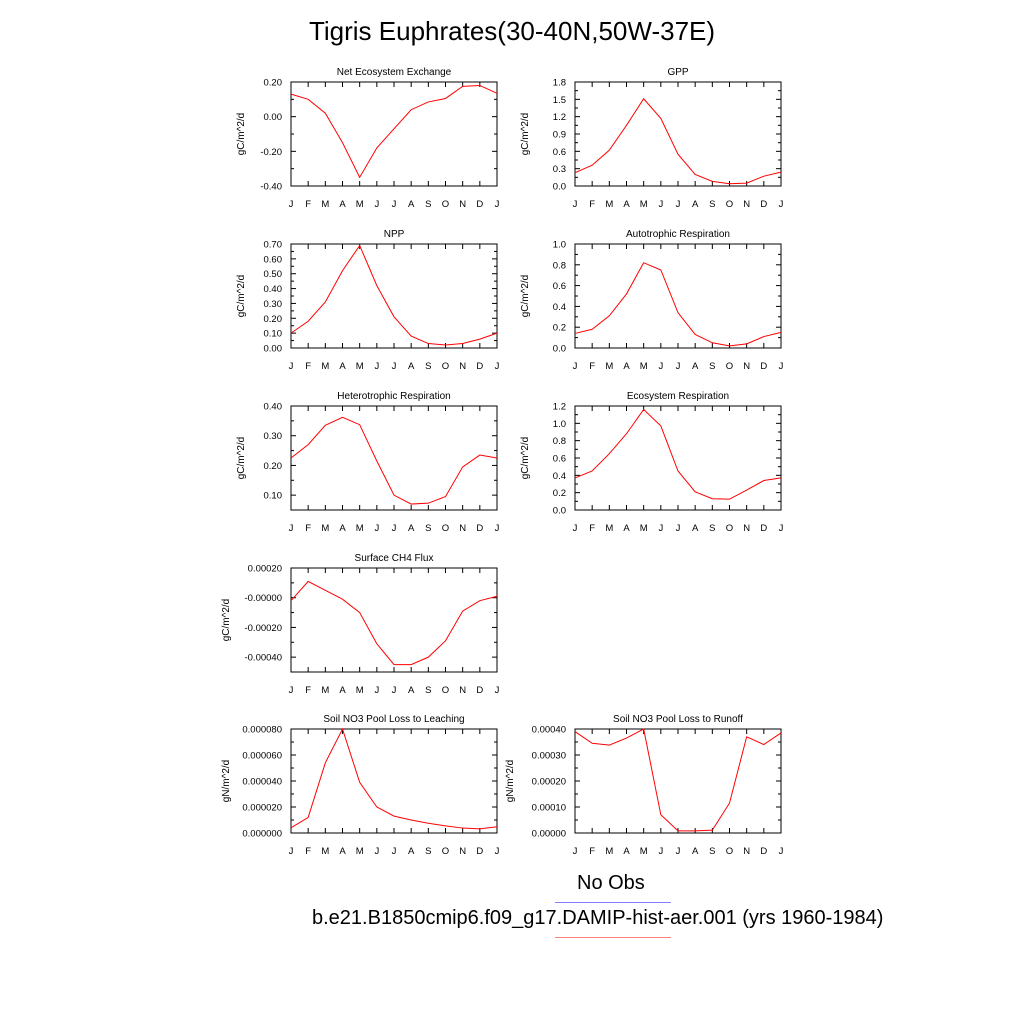  What do you see at coordinates (273, 407) in the screenshot?
I see `y-tick-label: 0.40` at bounding box center [273, 407].